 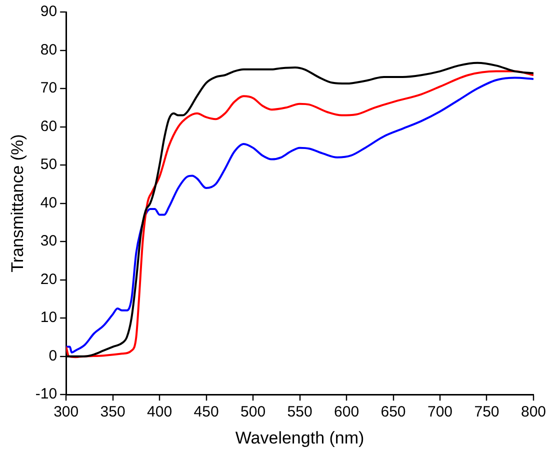 I want to click on y-tick-label: 50, so click(x=49, y=165).